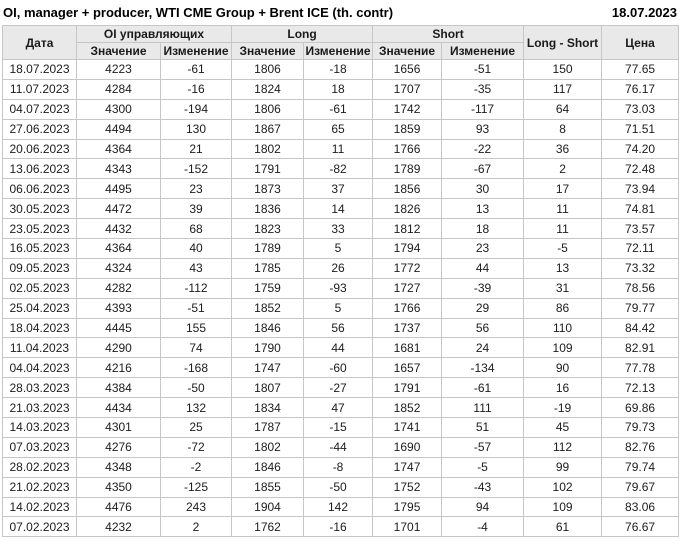 The image size is (680, 548). I want to click on table-row: 06.06.2023 4495 23 1873 37 1856 30 17 73.94, so click(341, 189).